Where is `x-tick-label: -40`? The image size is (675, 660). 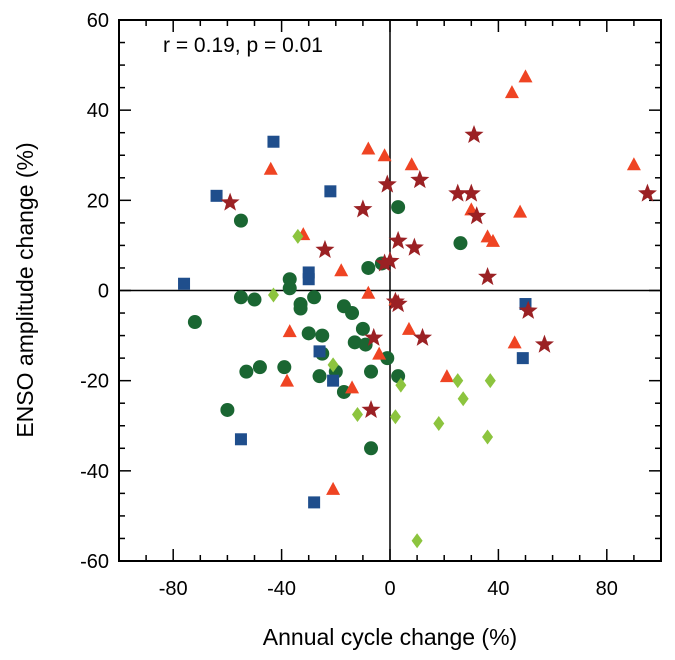
x-tick-label: -40 is located at coordinates (281, 589).